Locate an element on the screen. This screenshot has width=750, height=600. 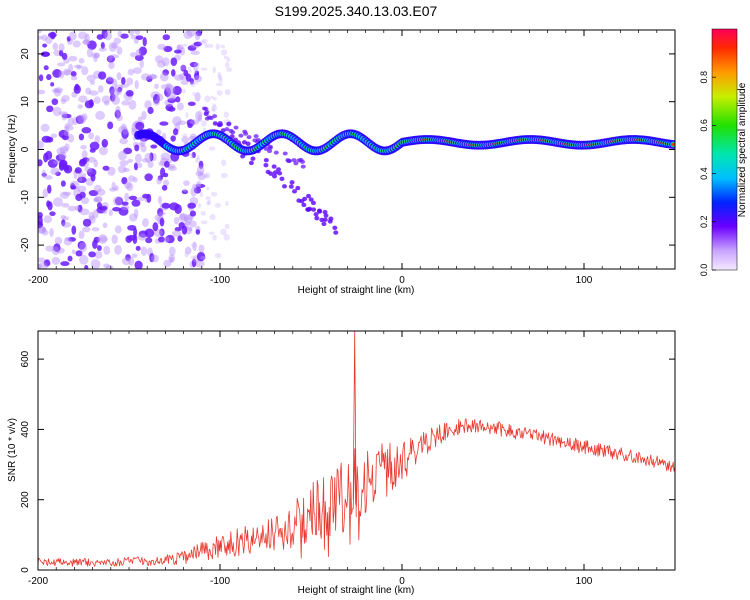
colorbar-label: Normalized spectral amplitude is located at coordinates (742, 149).